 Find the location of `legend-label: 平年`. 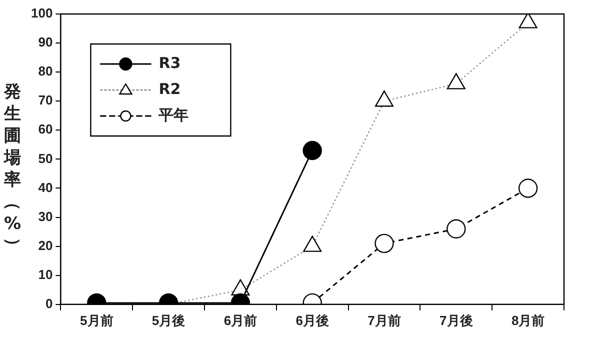

legend-label: 平年 is located at coordinates (173, 115).